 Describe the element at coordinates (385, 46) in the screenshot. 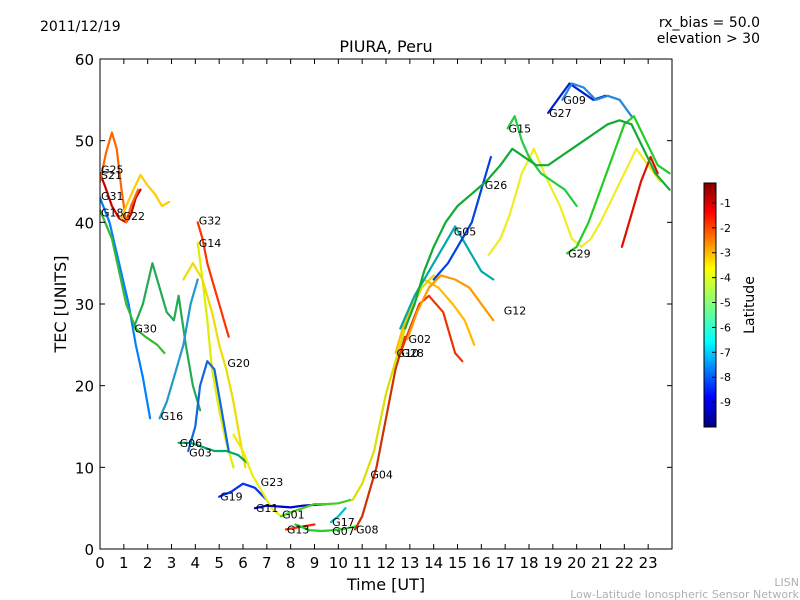

I see `chart-title: PIURA, Peru` at that location.